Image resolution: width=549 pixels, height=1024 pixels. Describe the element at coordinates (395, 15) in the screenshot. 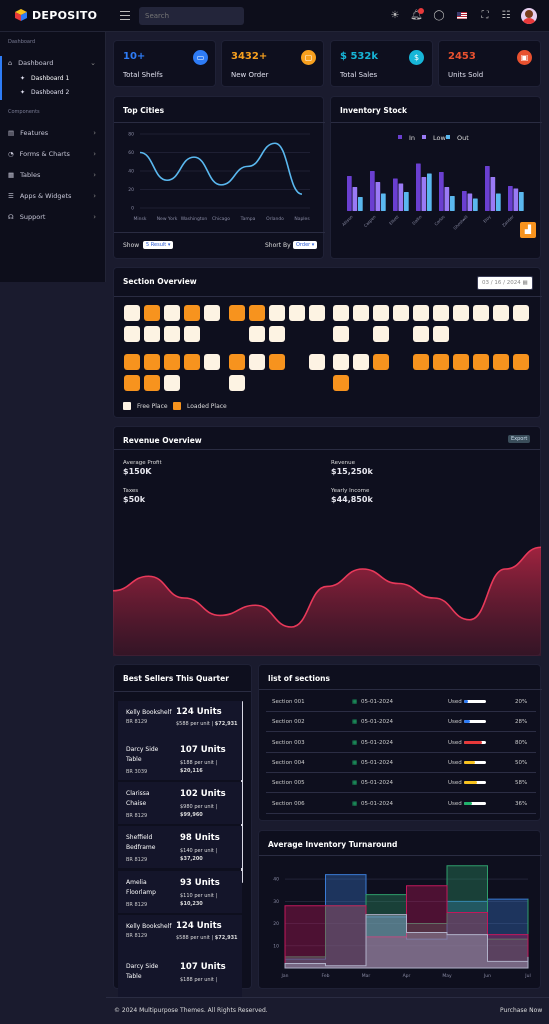

I see `theme-toggle-icon: ☀` at that location.